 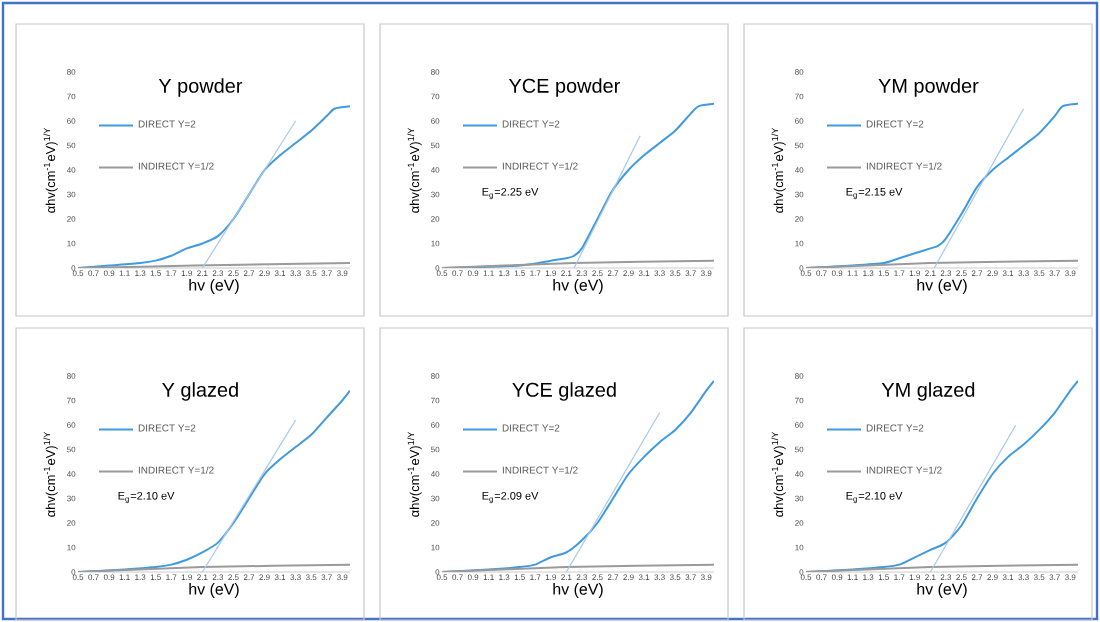 What do you see at coordinates (928, 87) in the screenshot?
I see `chart-title: YM powder` at bounding box center [928, 87].